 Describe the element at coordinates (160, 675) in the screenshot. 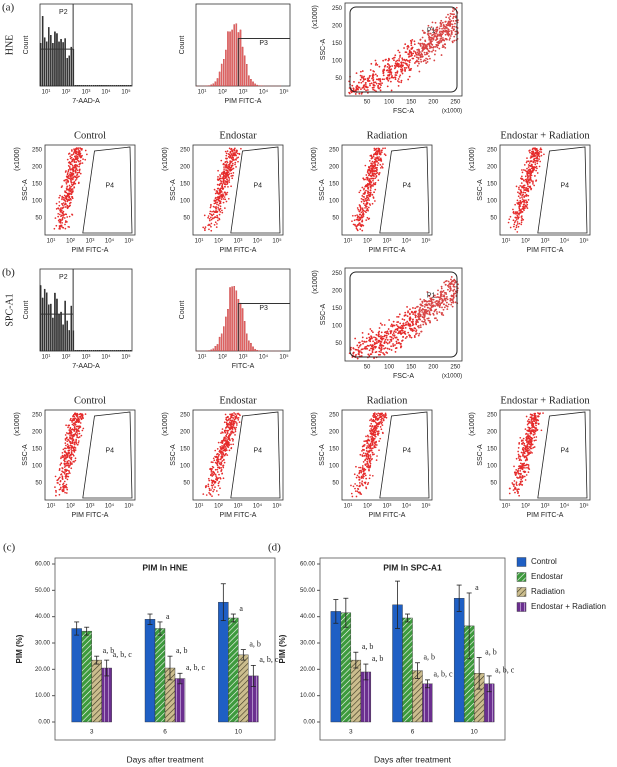

I see `bar` at that location.